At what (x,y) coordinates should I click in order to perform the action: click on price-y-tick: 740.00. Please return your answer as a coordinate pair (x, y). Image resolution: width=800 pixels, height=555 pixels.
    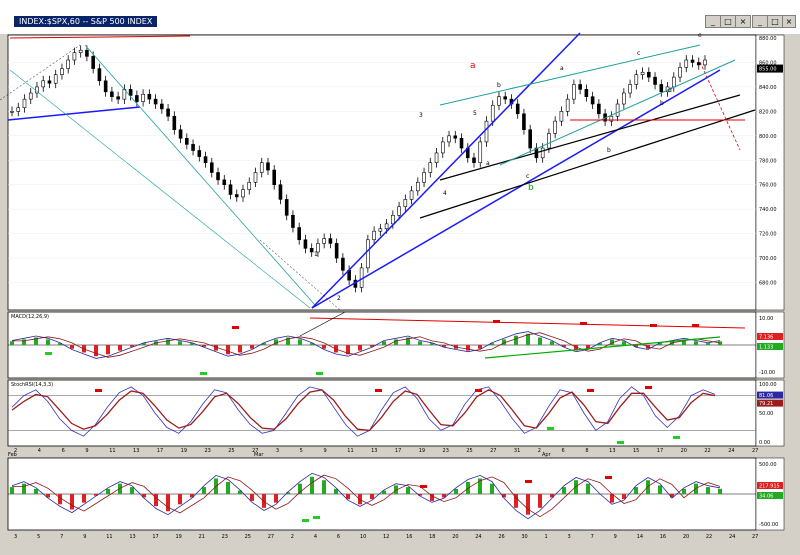
    Looking at the image, I should click on (768, 210).